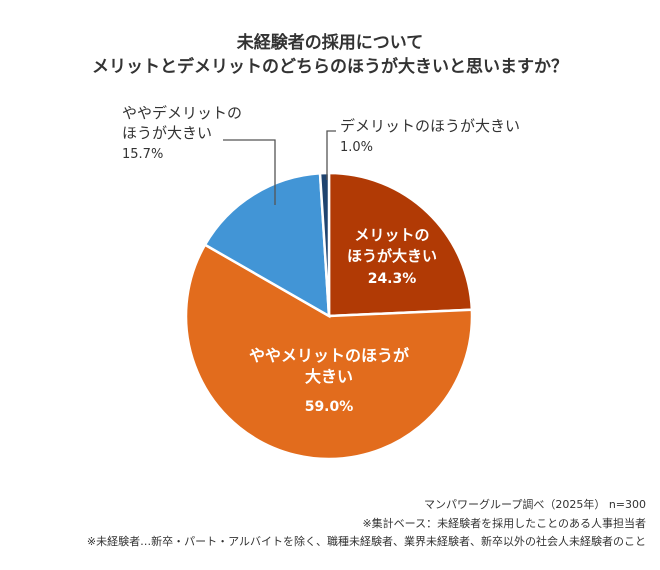  I want to click on pie-slice-slight-demerit, so click(267, 245).